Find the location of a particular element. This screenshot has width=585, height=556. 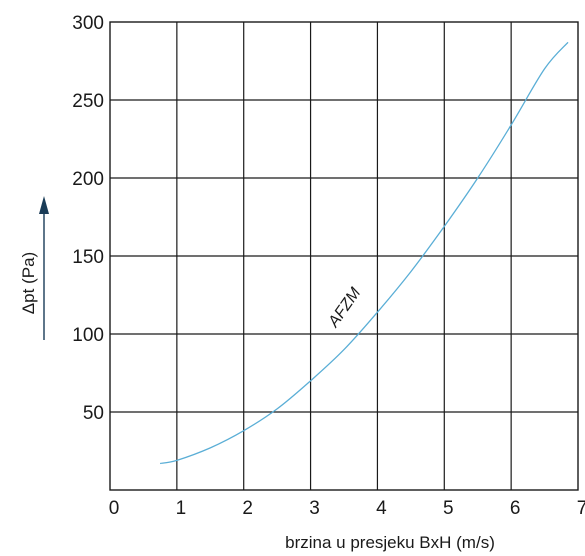

x-axis-title: brzina u presjeku BxH (m/s) is located at coordinates (390, 542).